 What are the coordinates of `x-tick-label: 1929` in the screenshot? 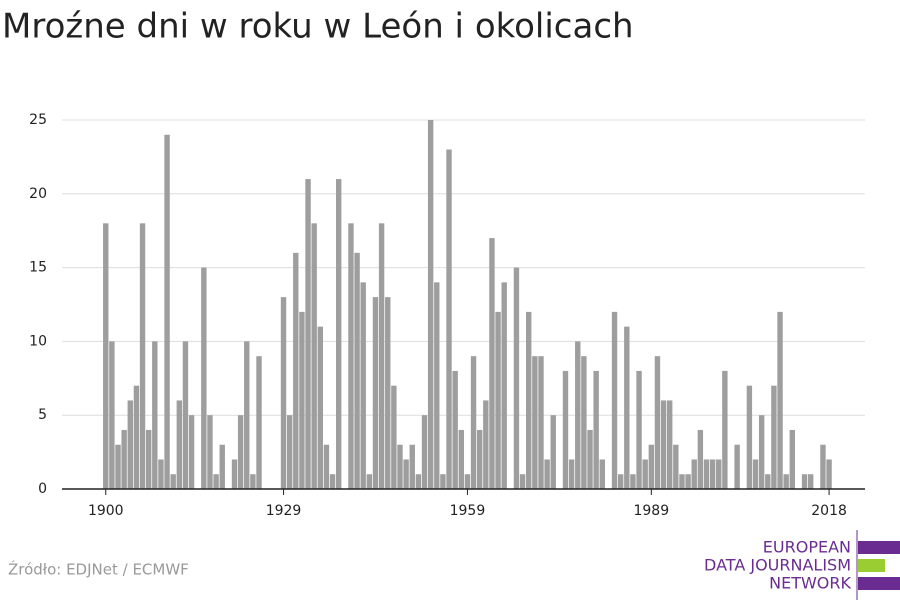 It's located at (284, 511).